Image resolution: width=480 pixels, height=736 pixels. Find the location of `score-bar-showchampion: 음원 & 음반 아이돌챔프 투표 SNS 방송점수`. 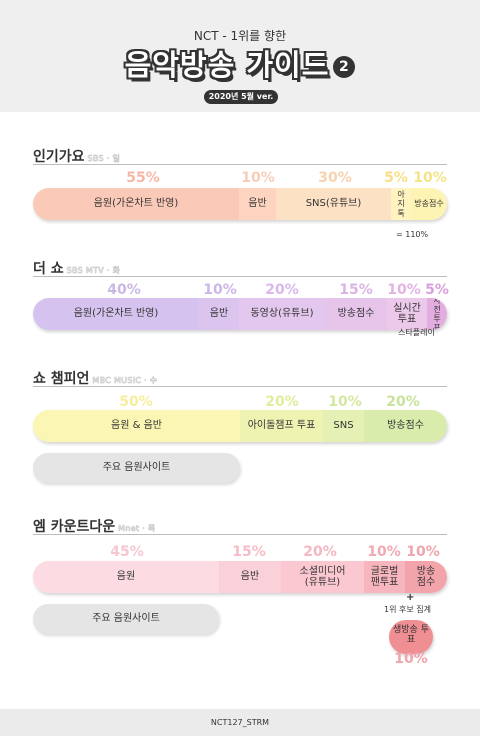

score-bar-showchampion: 음원 & 음반 아이돌챔프 투표 SNS 방송점수 is located at coordinates (240, 426).